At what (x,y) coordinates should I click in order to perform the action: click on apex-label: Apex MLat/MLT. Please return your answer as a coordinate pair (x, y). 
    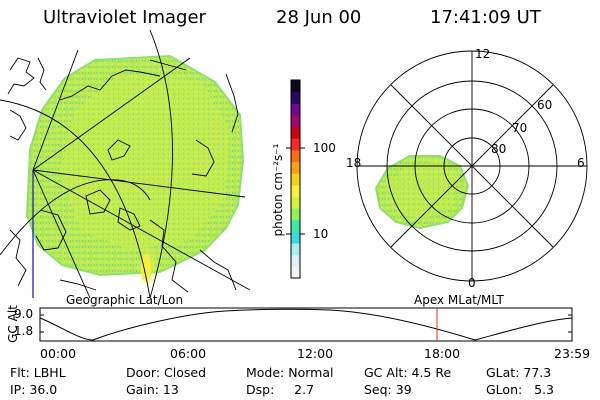
    Looking at the image, I should click on (459, 300).